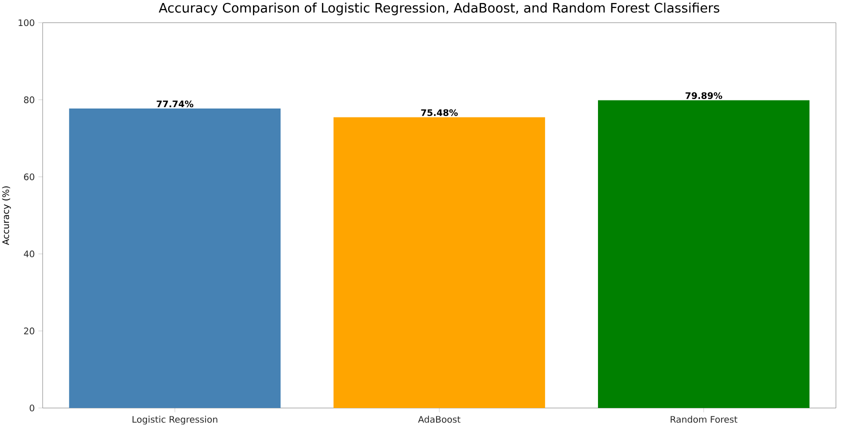  What do you see at coordinates (29, 100) in the screenshot?
I see `y-tick-label: 80` at bounding box center [29, 100].